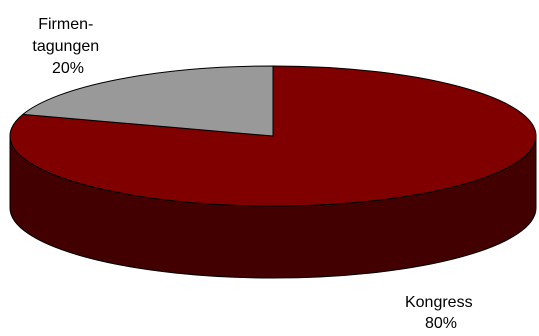 This screenshot has height=336, width=539. I want to click on slice-label-firmentagungen-value: 20%, so click(68, 68).